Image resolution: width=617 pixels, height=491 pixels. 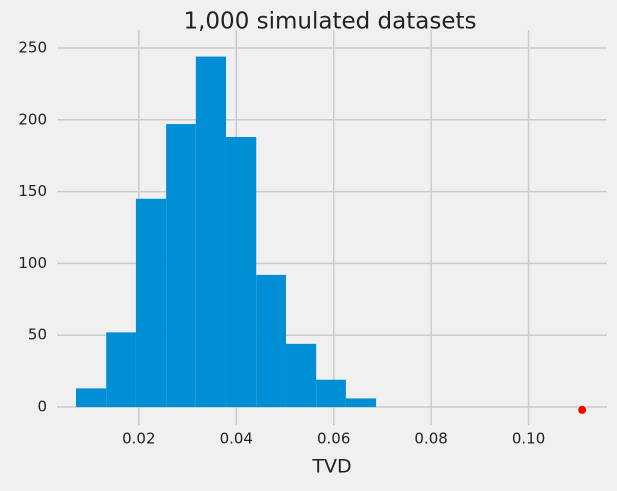 What do you see at coordinates (32, 47) in the screenshot?
I see `y-tick-label: 250` at bounding box center [32, 47].